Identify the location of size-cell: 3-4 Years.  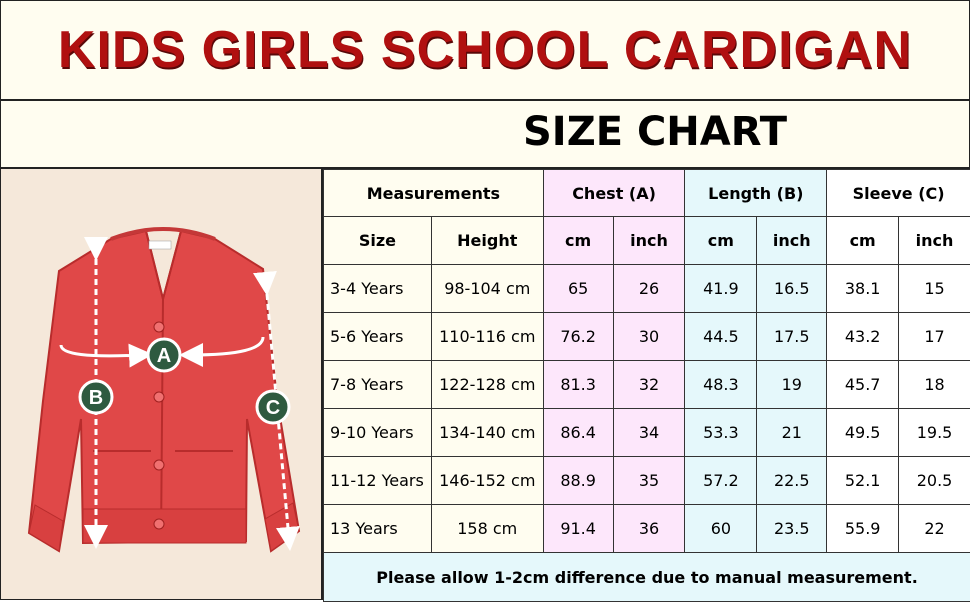
(378, 289).